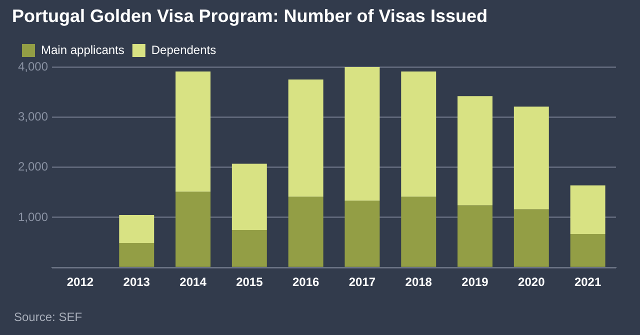 Image resolution: width=640 pixels, height=335 pixels. Describe the element at coordinates (33, 116) in the screenshot. I see `y-tick-label: 3,000` at that location.